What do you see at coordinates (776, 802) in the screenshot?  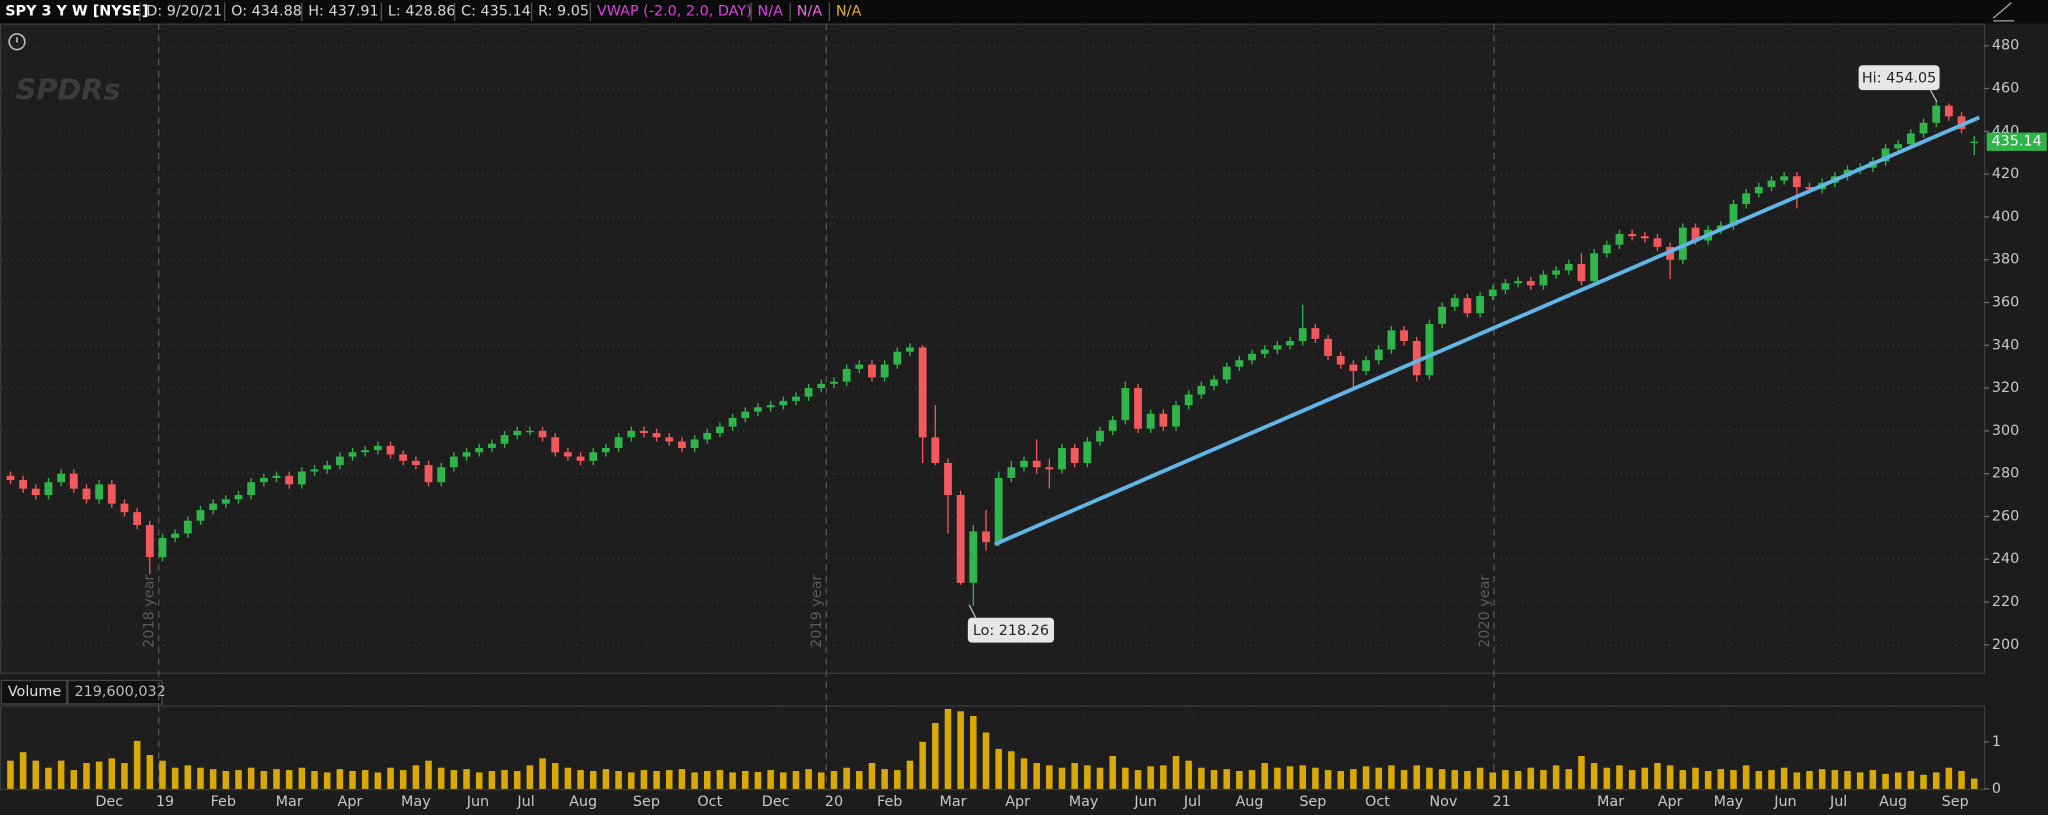 I see `x-tick-label: Dec` at bounding box center [776, 802].